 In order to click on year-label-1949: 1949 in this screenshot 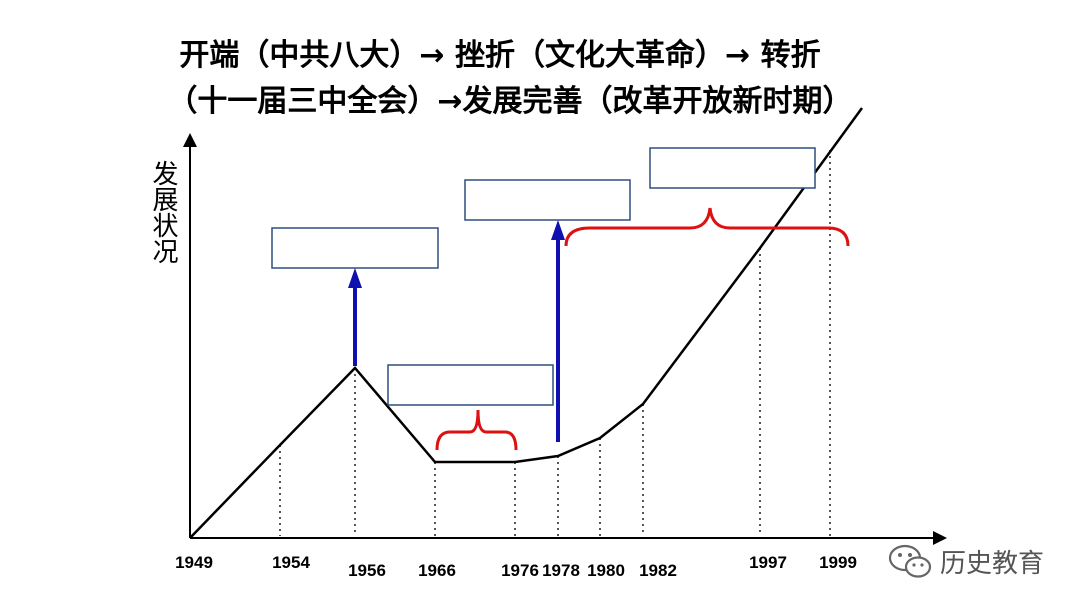, I will do `click(194, 562)`.